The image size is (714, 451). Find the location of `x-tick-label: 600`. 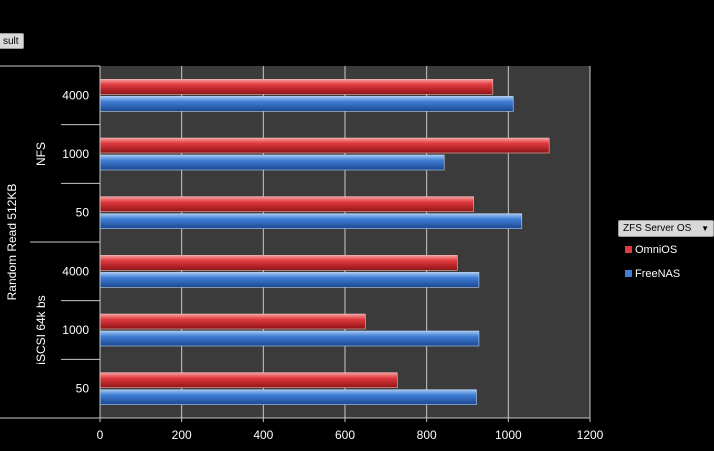

x-tick-label: 600 is located at coordinates (345, 435).